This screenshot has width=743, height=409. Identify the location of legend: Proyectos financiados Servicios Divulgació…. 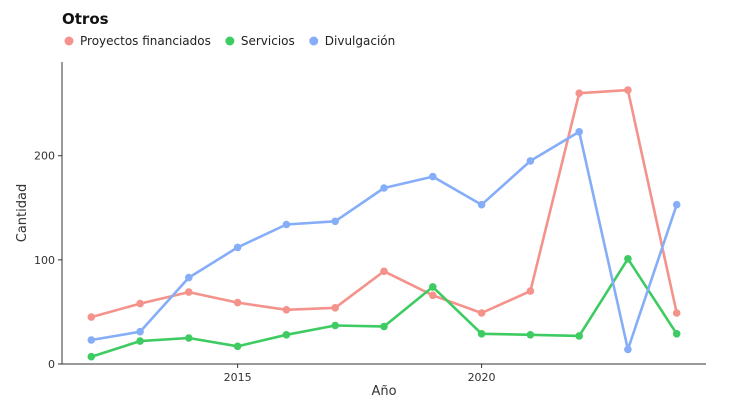
(229, 41).